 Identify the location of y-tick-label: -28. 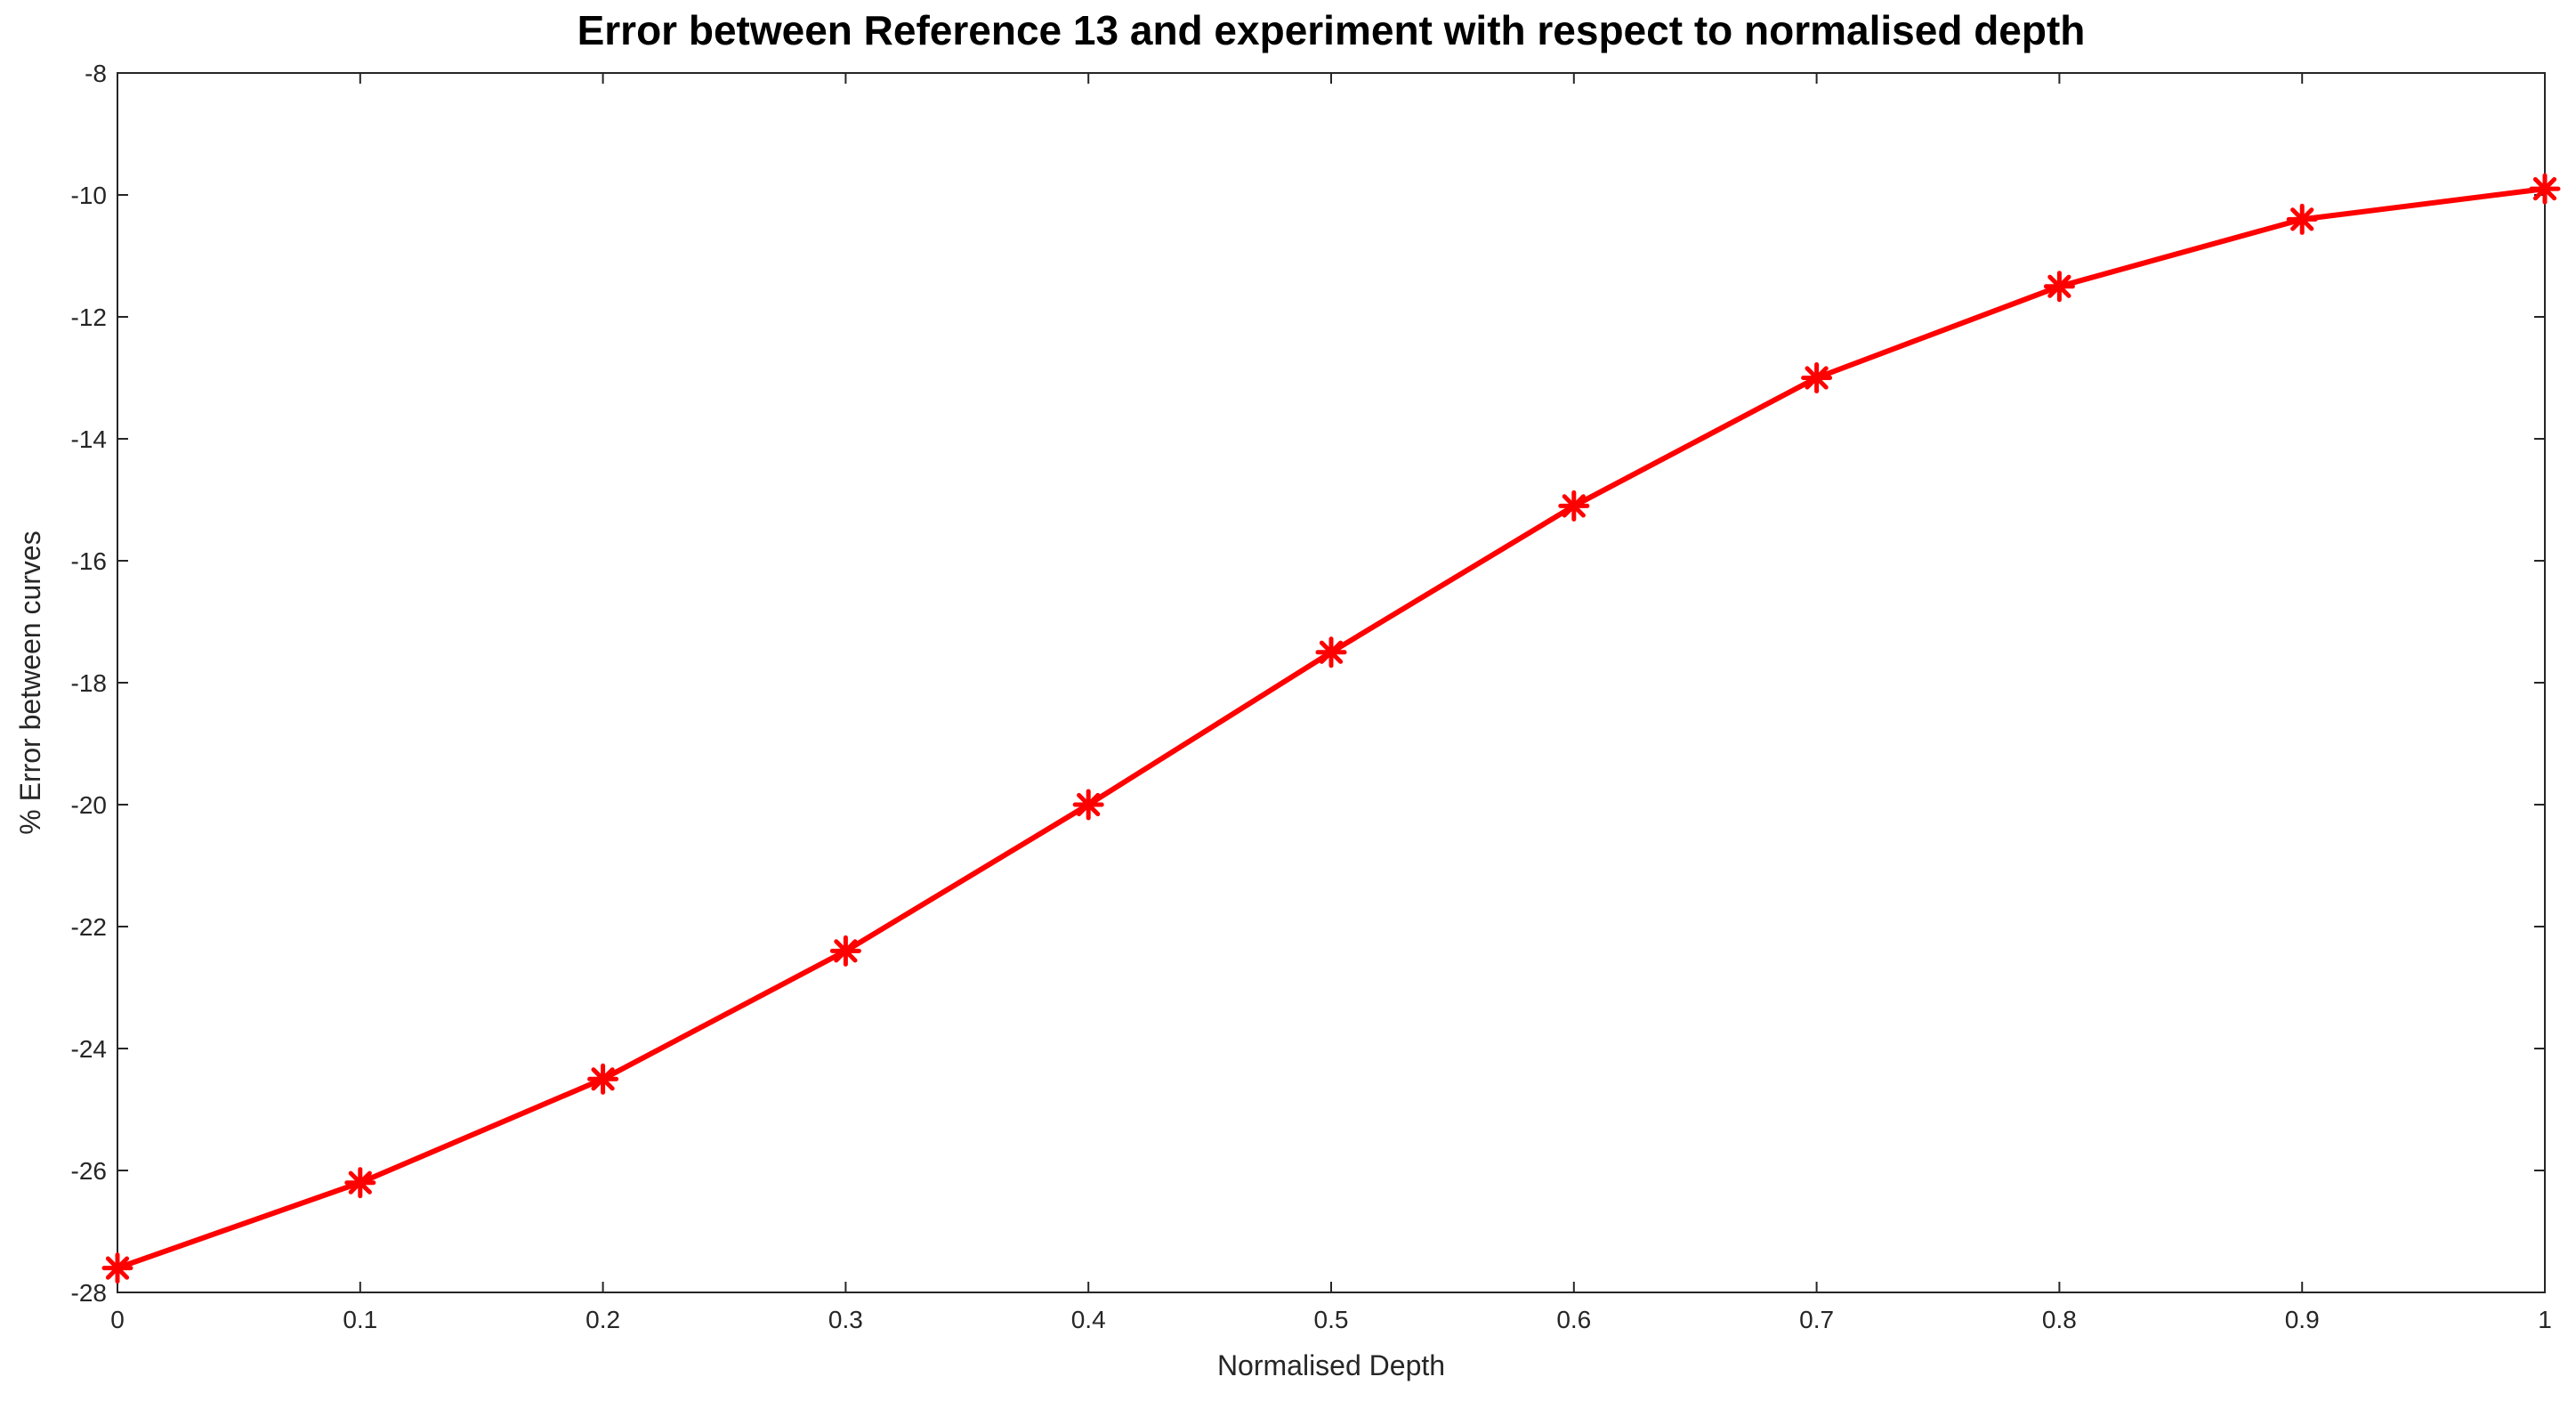
(89, 1293).